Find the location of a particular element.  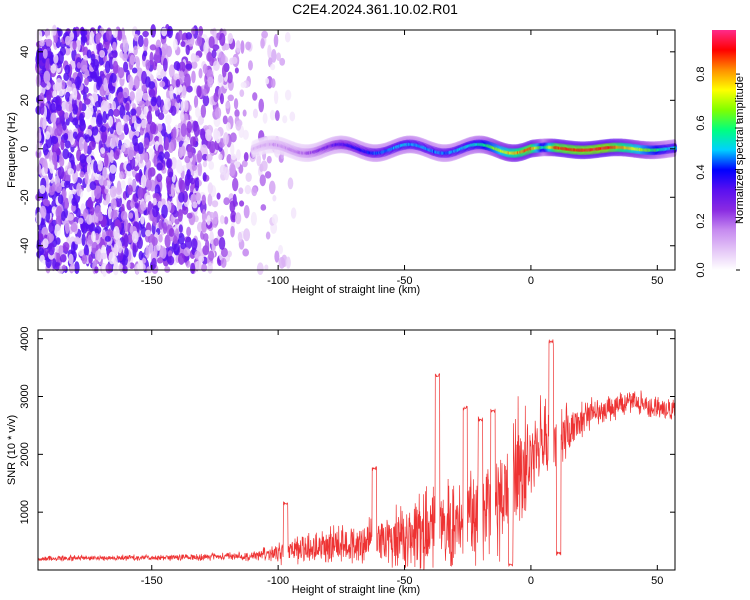

spectrogram-y-tick-label: 20 is located at coordinates (25, 100).